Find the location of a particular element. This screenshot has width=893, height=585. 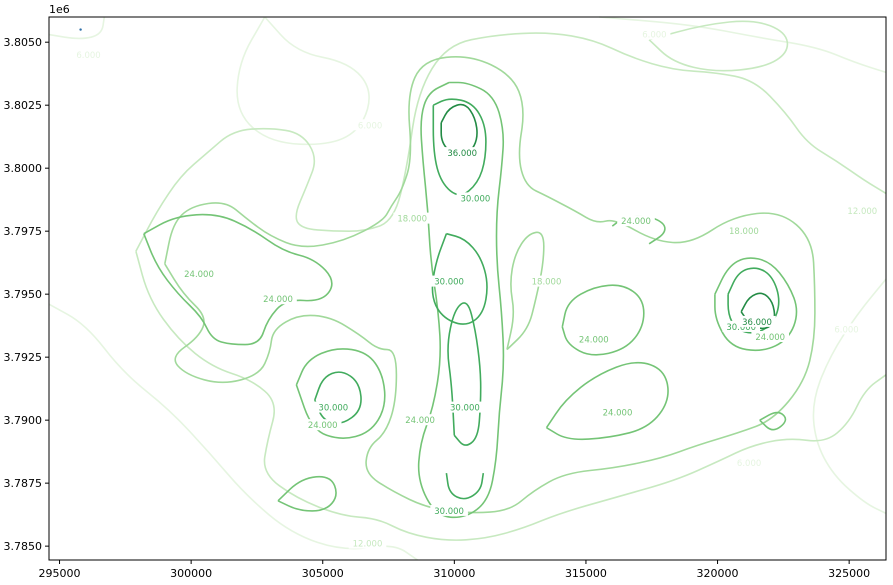

markers is located at coordinates (80, 29).